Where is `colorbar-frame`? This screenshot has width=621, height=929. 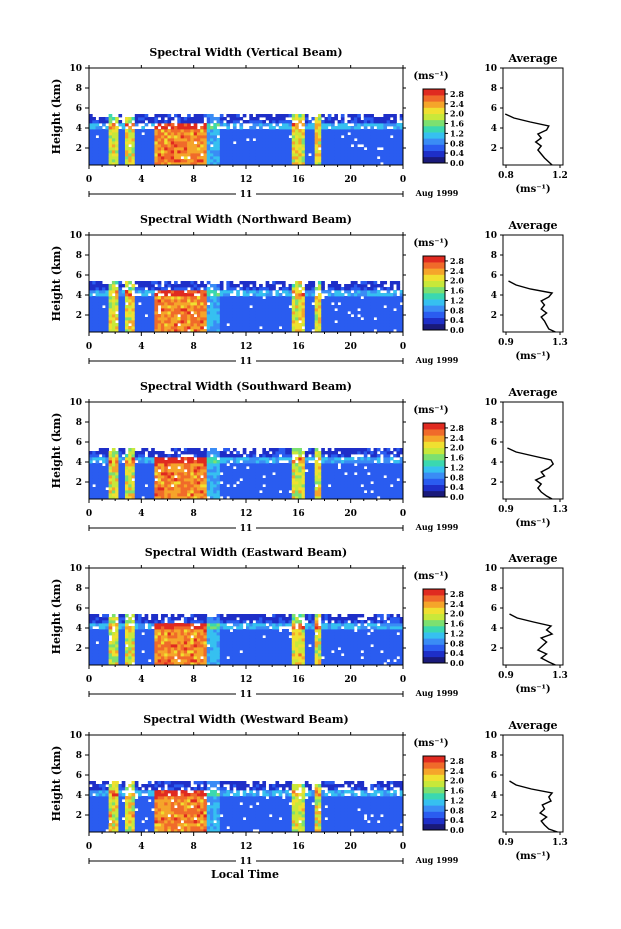
colorbar-frame is located at coordinates (434, 293).